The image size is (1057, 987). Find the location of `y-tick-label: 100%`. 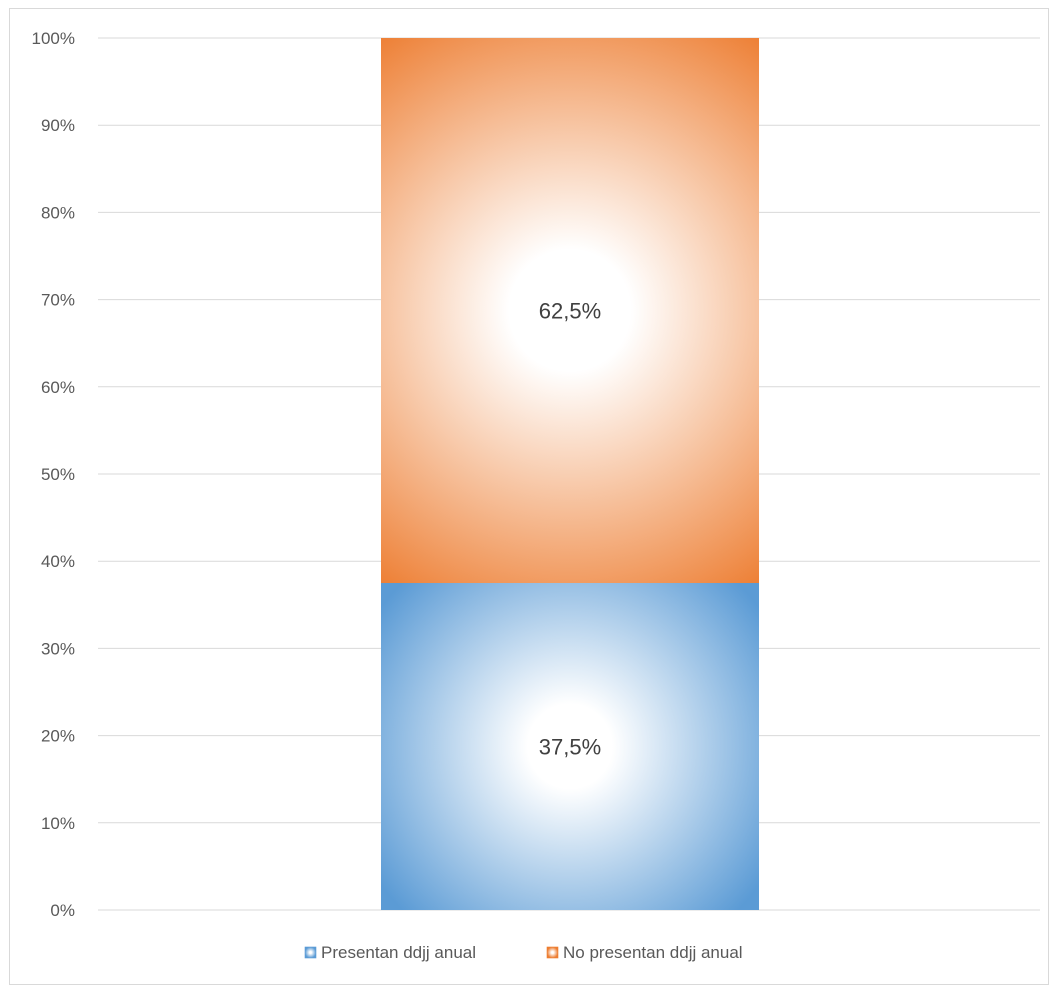

y-tick-label: 100% is located at coordinates (53, 38).